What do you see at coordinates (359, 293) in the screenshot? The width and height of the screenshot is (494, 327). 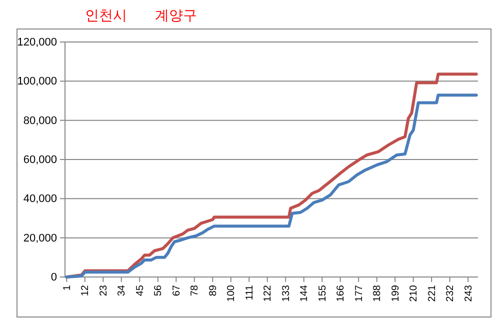 I see `x-tick-label: 177` at bounding box center [359, 293].